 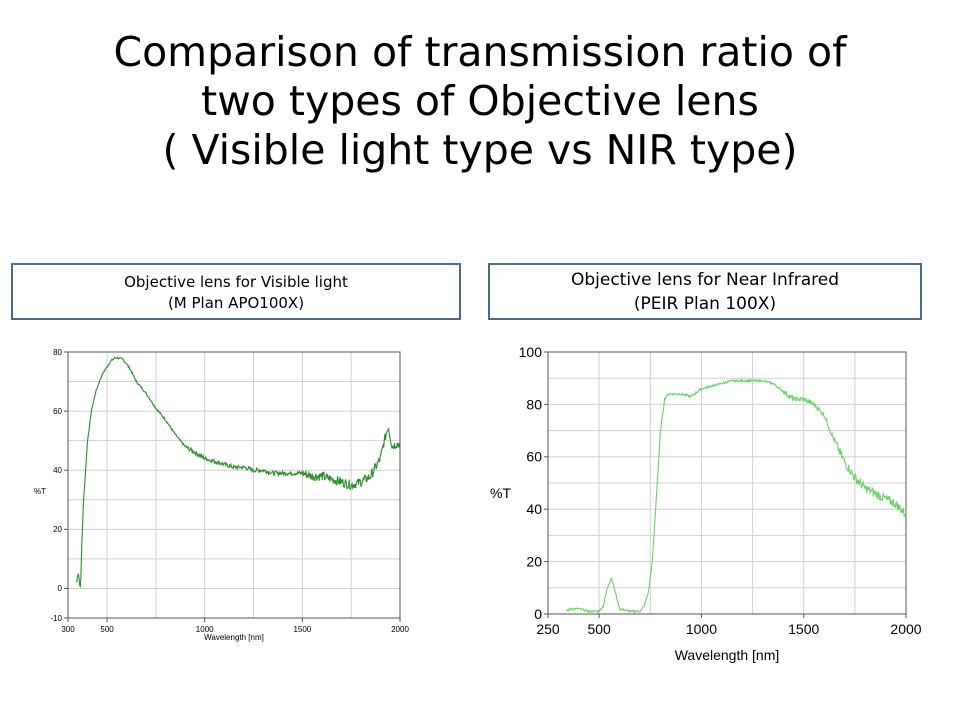 What do you see at coordinates (538, 614) in the screenshot?
I see `nir-y-tick-label: 0` at bounding box center [538, 614].